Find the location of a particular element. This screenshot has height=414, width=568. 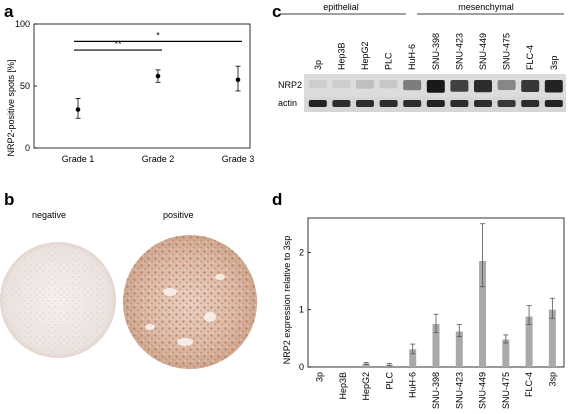

blot-lane-label: SNU-398 is located at coordinates (436, 51).